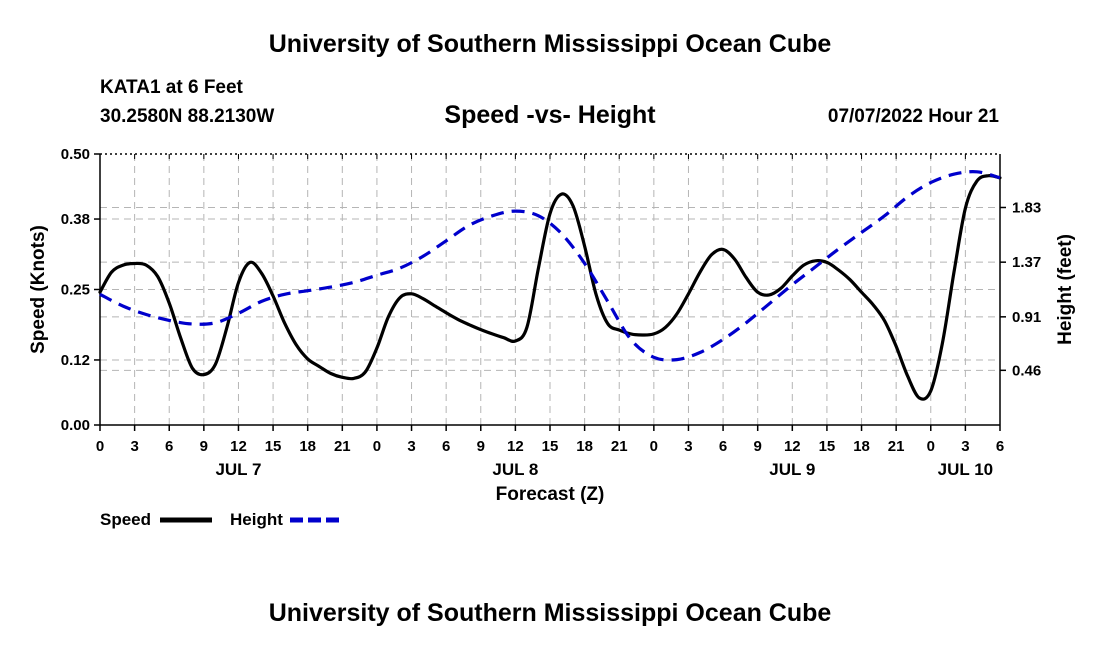 The image size is (1100, 650). Describe the element at coordinates (171, 87) in the screenshot. I see `station-label: KATA1 at 6 Feet` at that location.